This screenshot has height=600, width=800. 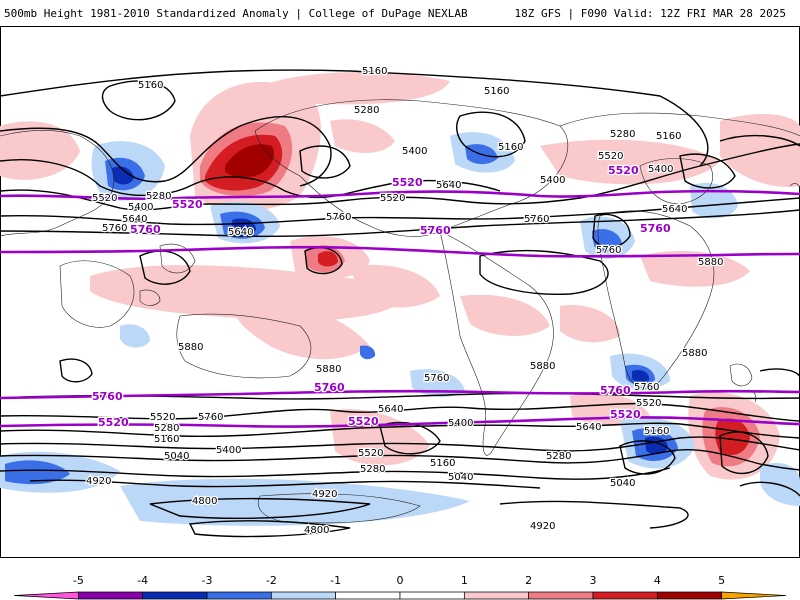 I want to click on colorbar-tick-label: 2, so click(x=528, y=580).